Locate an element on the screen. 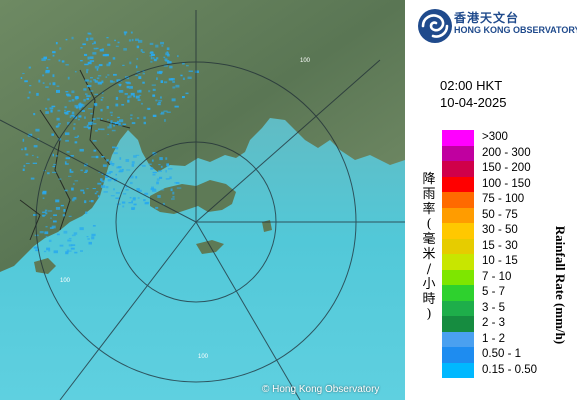  legend-label: 100 - 150 is located at coordinates (506, 183).